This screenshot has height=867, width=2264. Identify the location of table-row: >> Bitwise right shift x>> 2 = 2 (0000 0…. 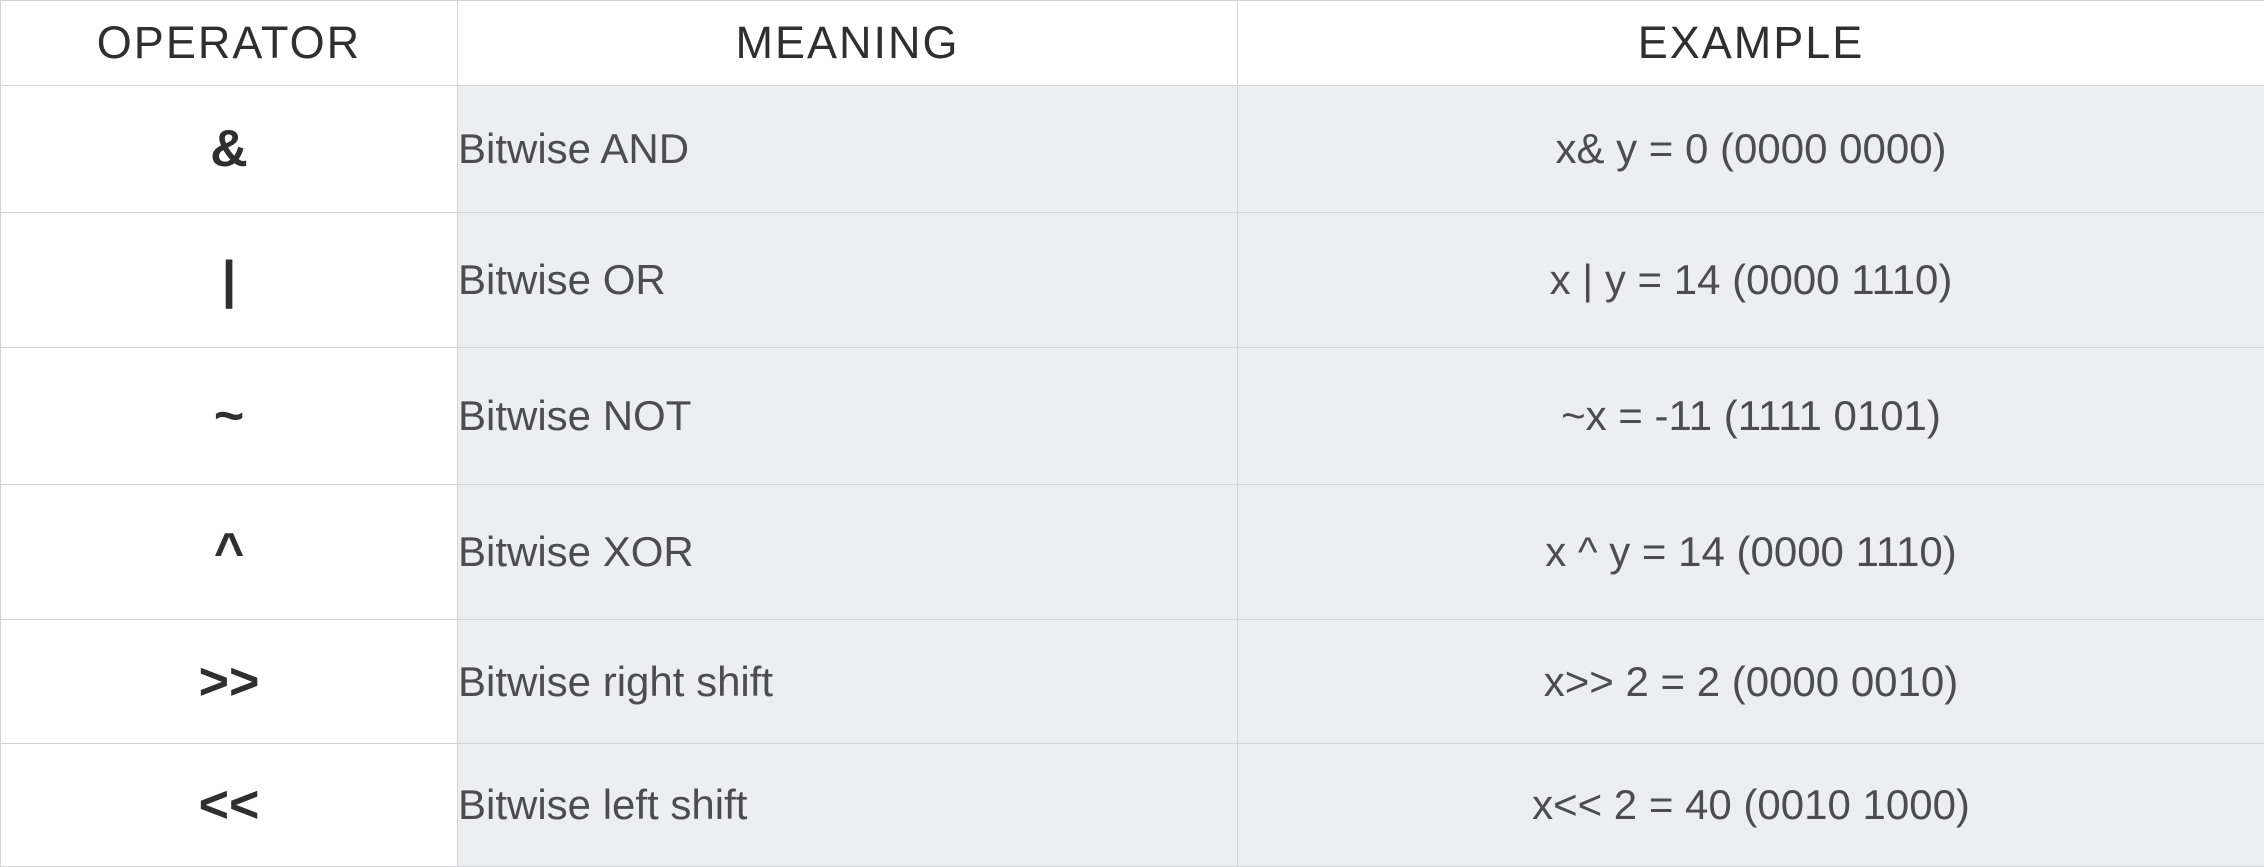
(1132, 682).